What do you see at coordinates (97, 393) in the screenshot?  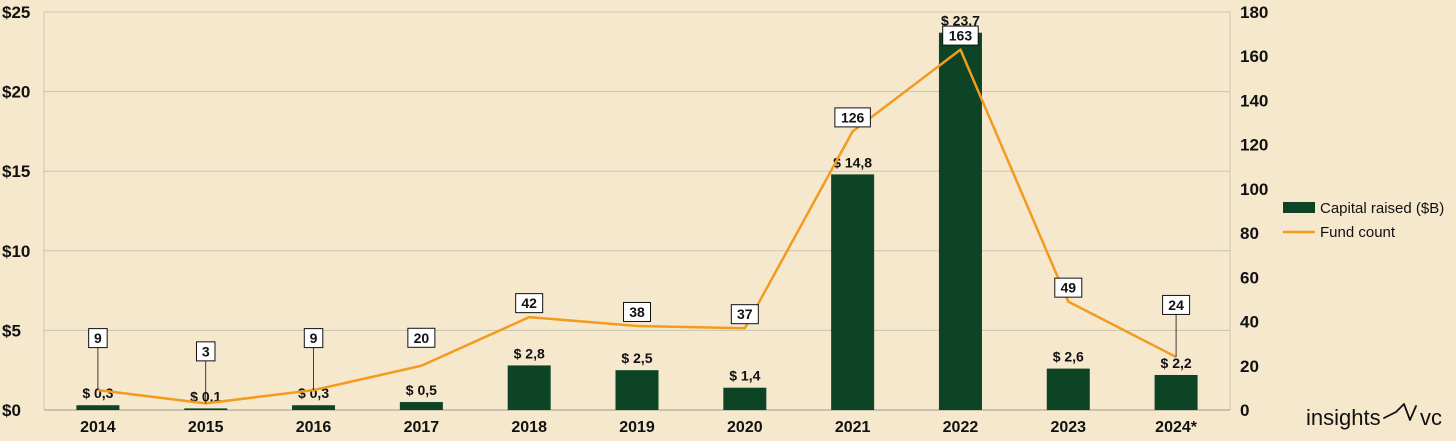 I see `bar-value-label: $ 0,3` at bounding box center [97, 393].